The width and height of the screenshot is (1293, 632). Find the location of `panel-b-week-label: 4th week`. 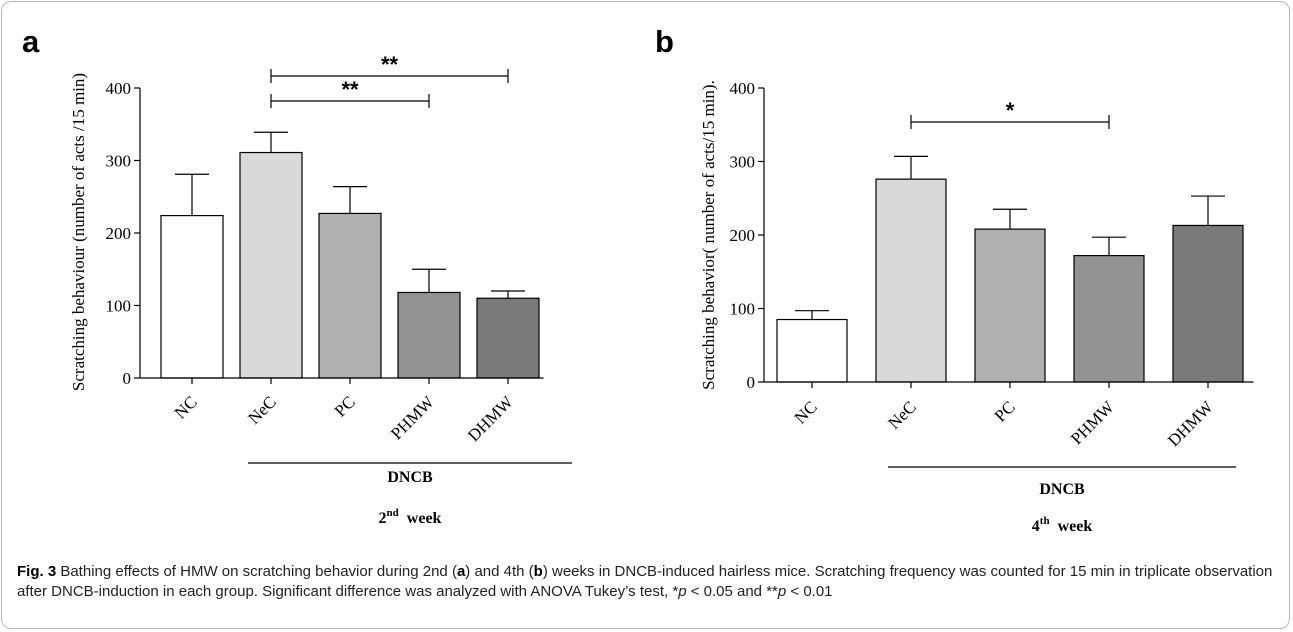

panel-b-week-label: 4th week is located at coordinates (1062, 525).